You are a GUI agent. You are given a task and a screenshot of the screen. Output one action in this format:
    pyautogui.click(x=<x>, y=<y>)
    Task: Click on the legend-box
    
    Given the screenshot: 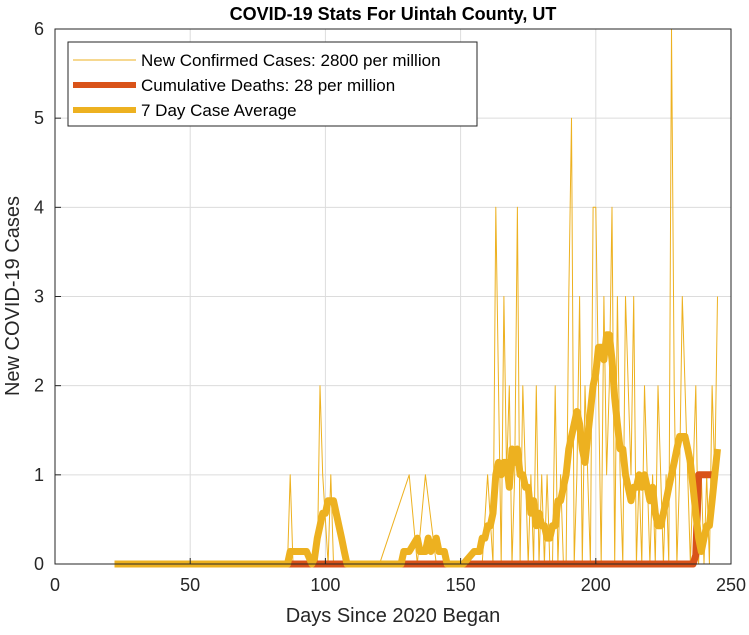 What is the action you would take?
    pyautogui.click(x=272, y=84)
    